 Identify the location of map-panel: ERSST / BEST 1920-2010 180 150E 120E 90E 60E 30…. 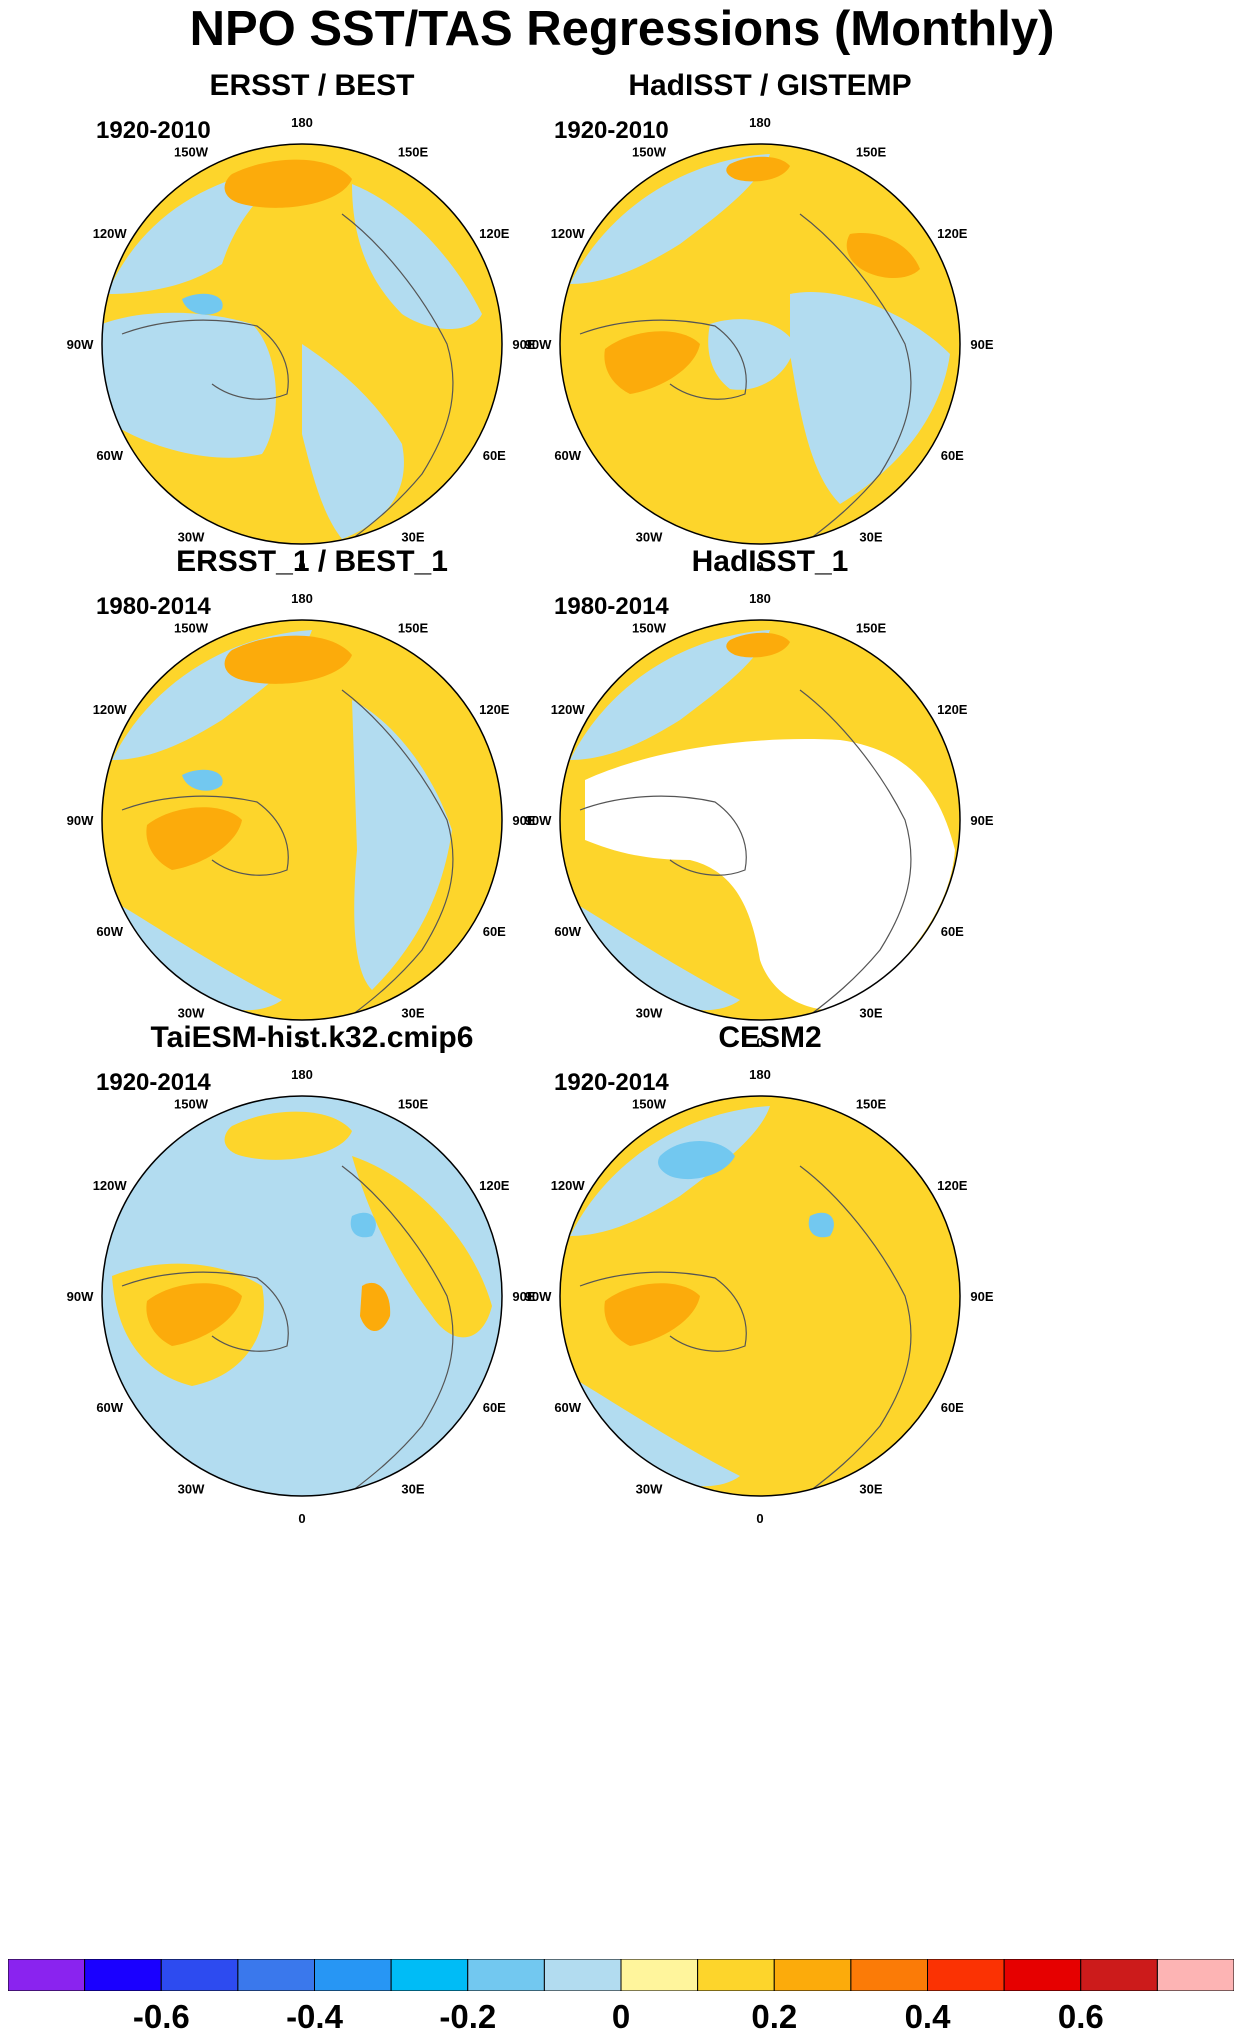
(312, 348).